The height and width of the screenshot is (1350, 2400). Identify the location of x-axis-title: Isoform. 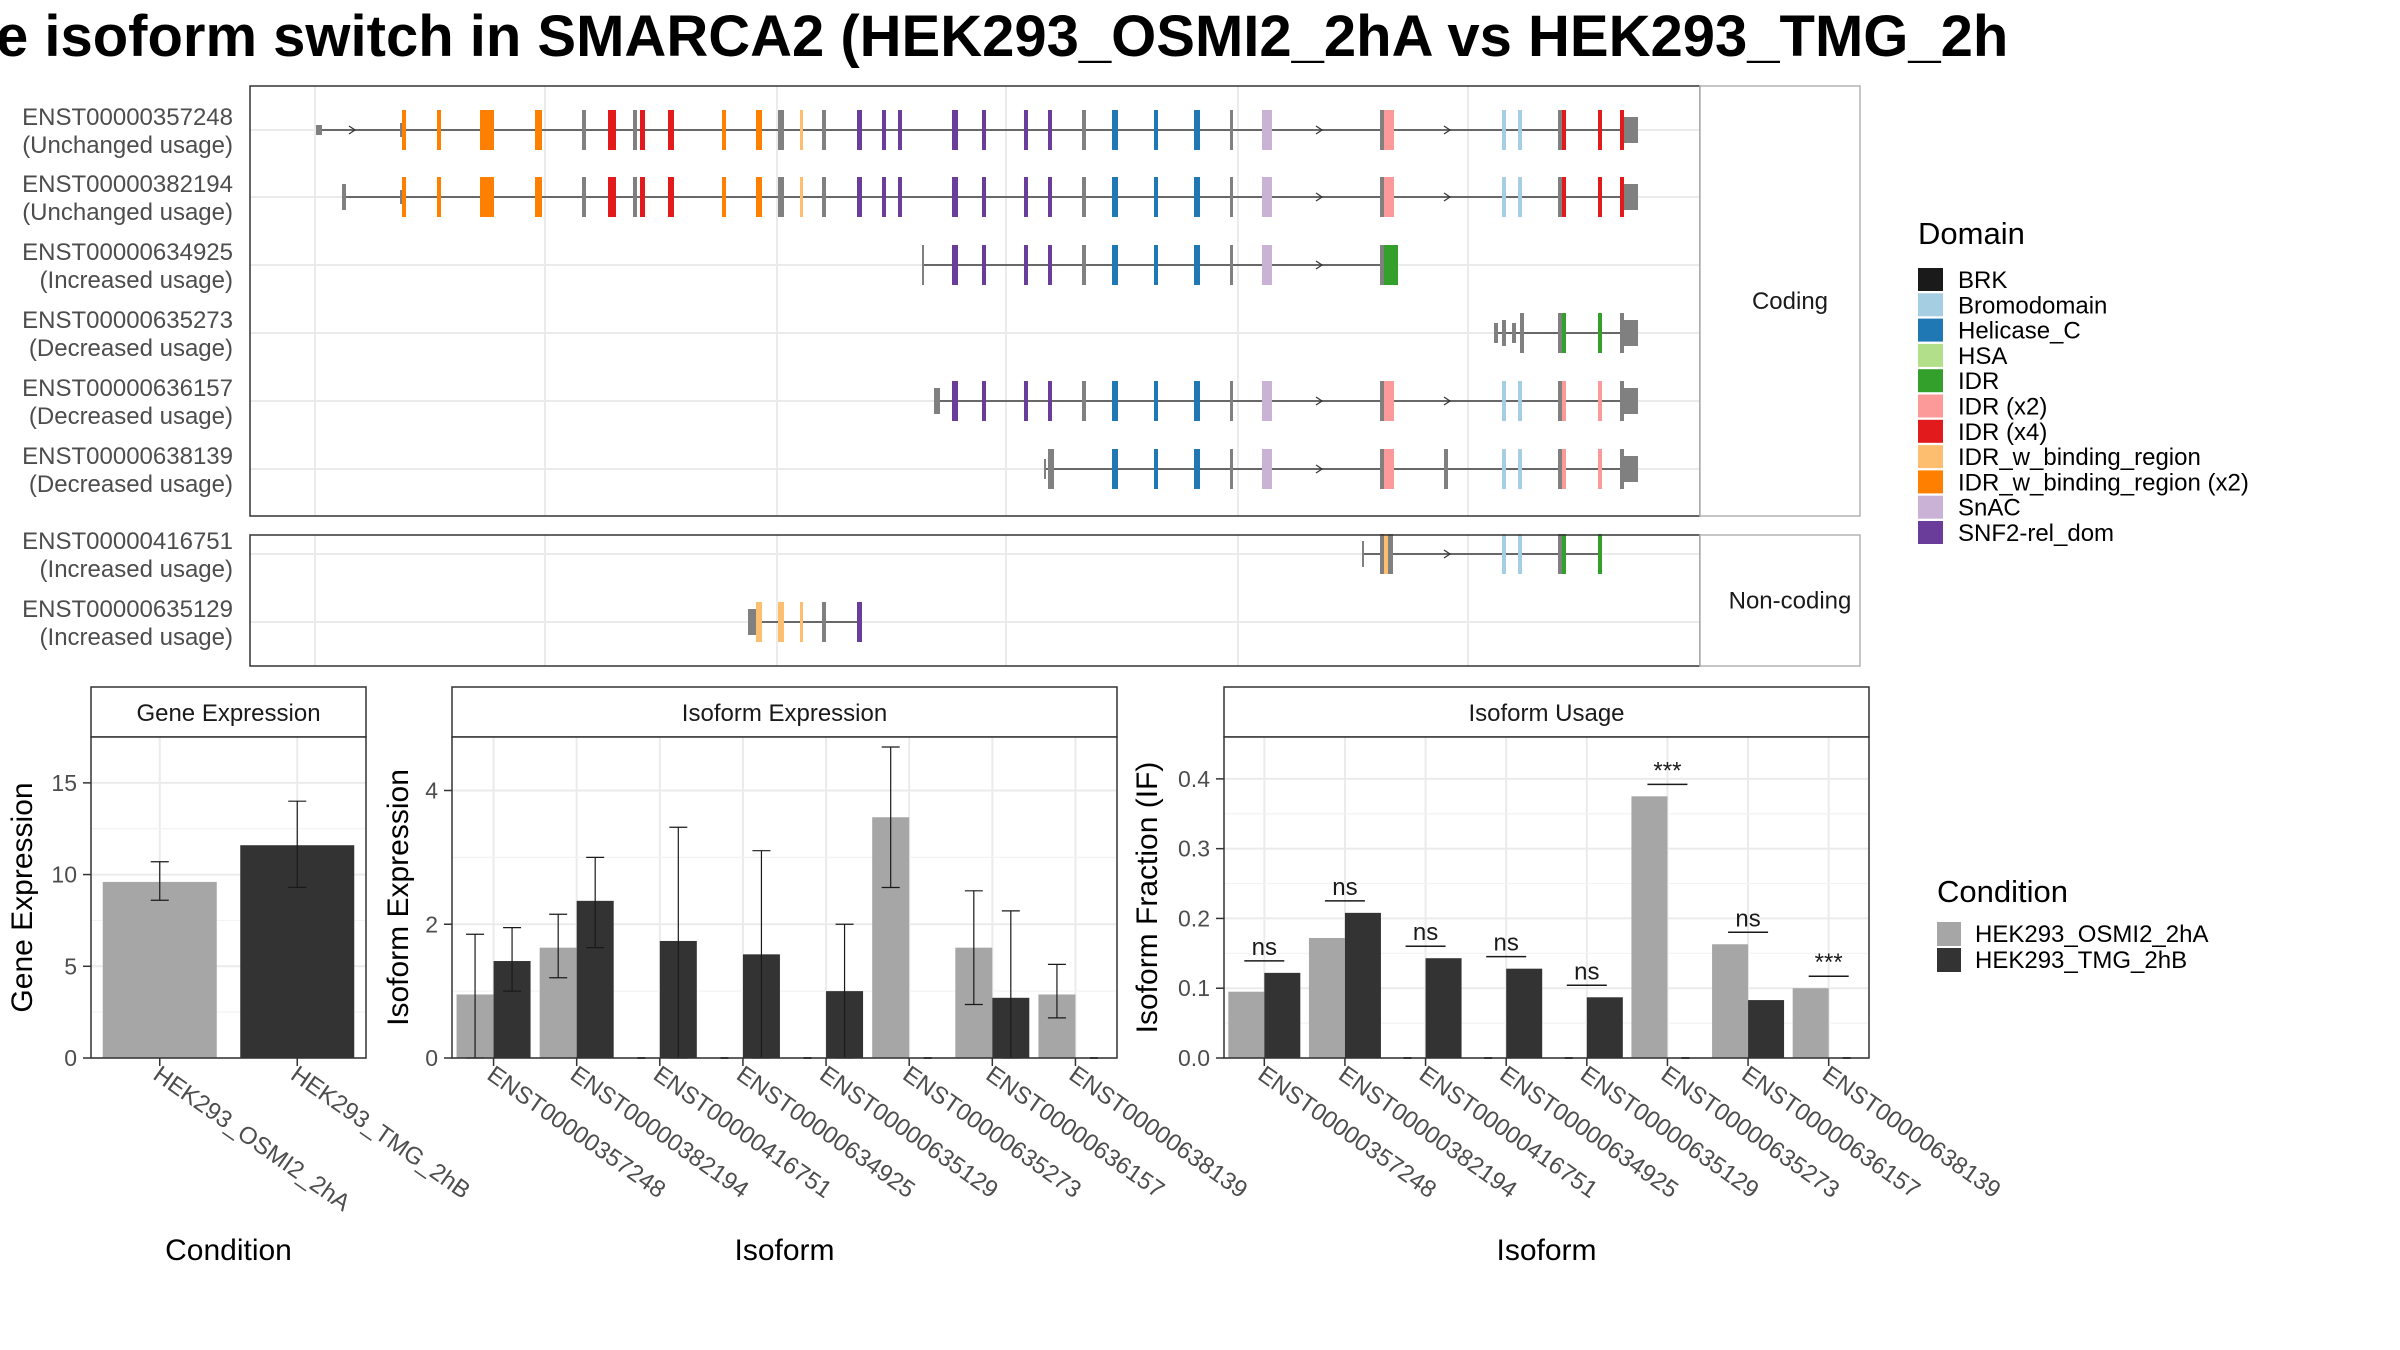
(1546, 1250).